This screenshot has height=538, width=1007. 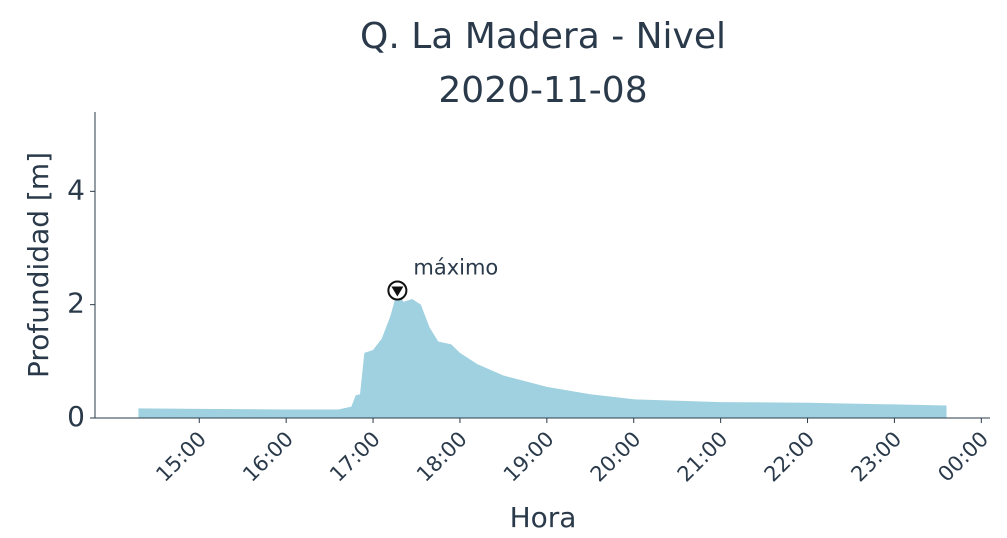 I want to click on chart-title: Q. La Madera - Nivel, so click(x=543, y=36).